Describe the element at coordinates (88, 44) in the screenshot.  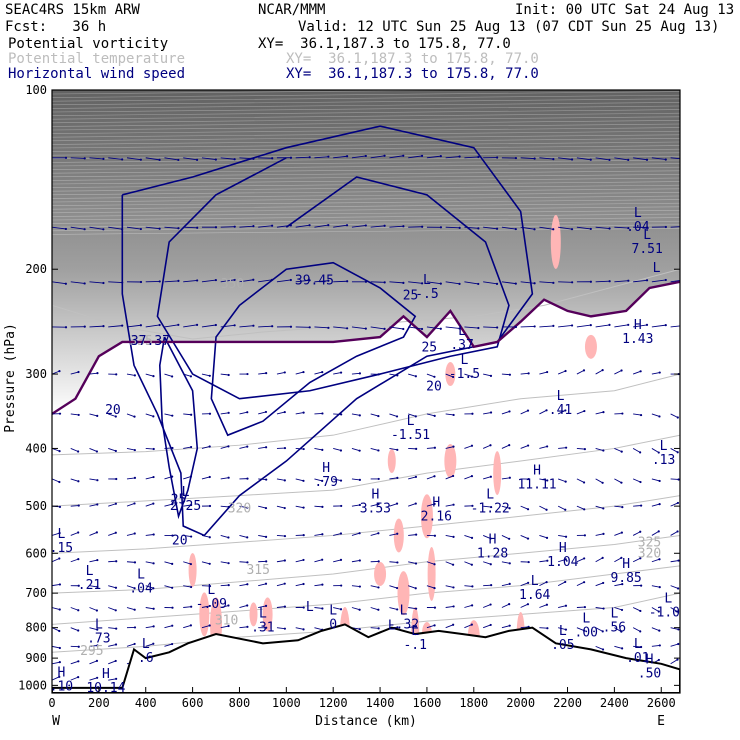
I see `legend-pv-name: Potential vorticity` at that location.